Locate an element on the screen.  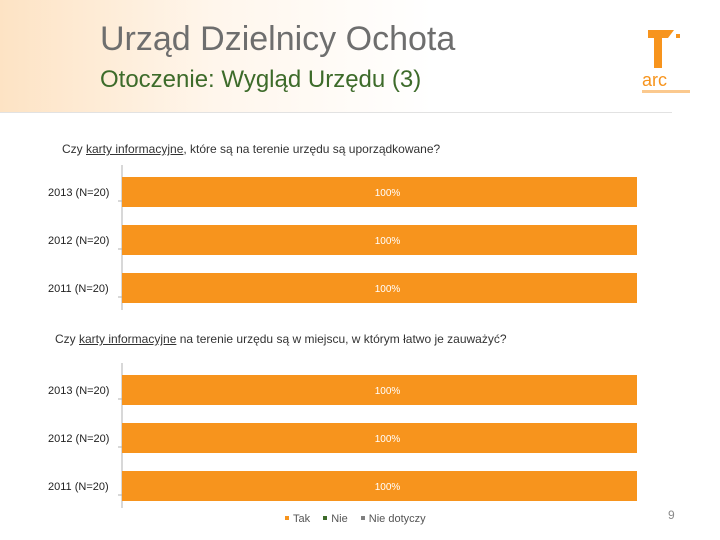
legend-swatch-nie is located at coordinates (325, 518).